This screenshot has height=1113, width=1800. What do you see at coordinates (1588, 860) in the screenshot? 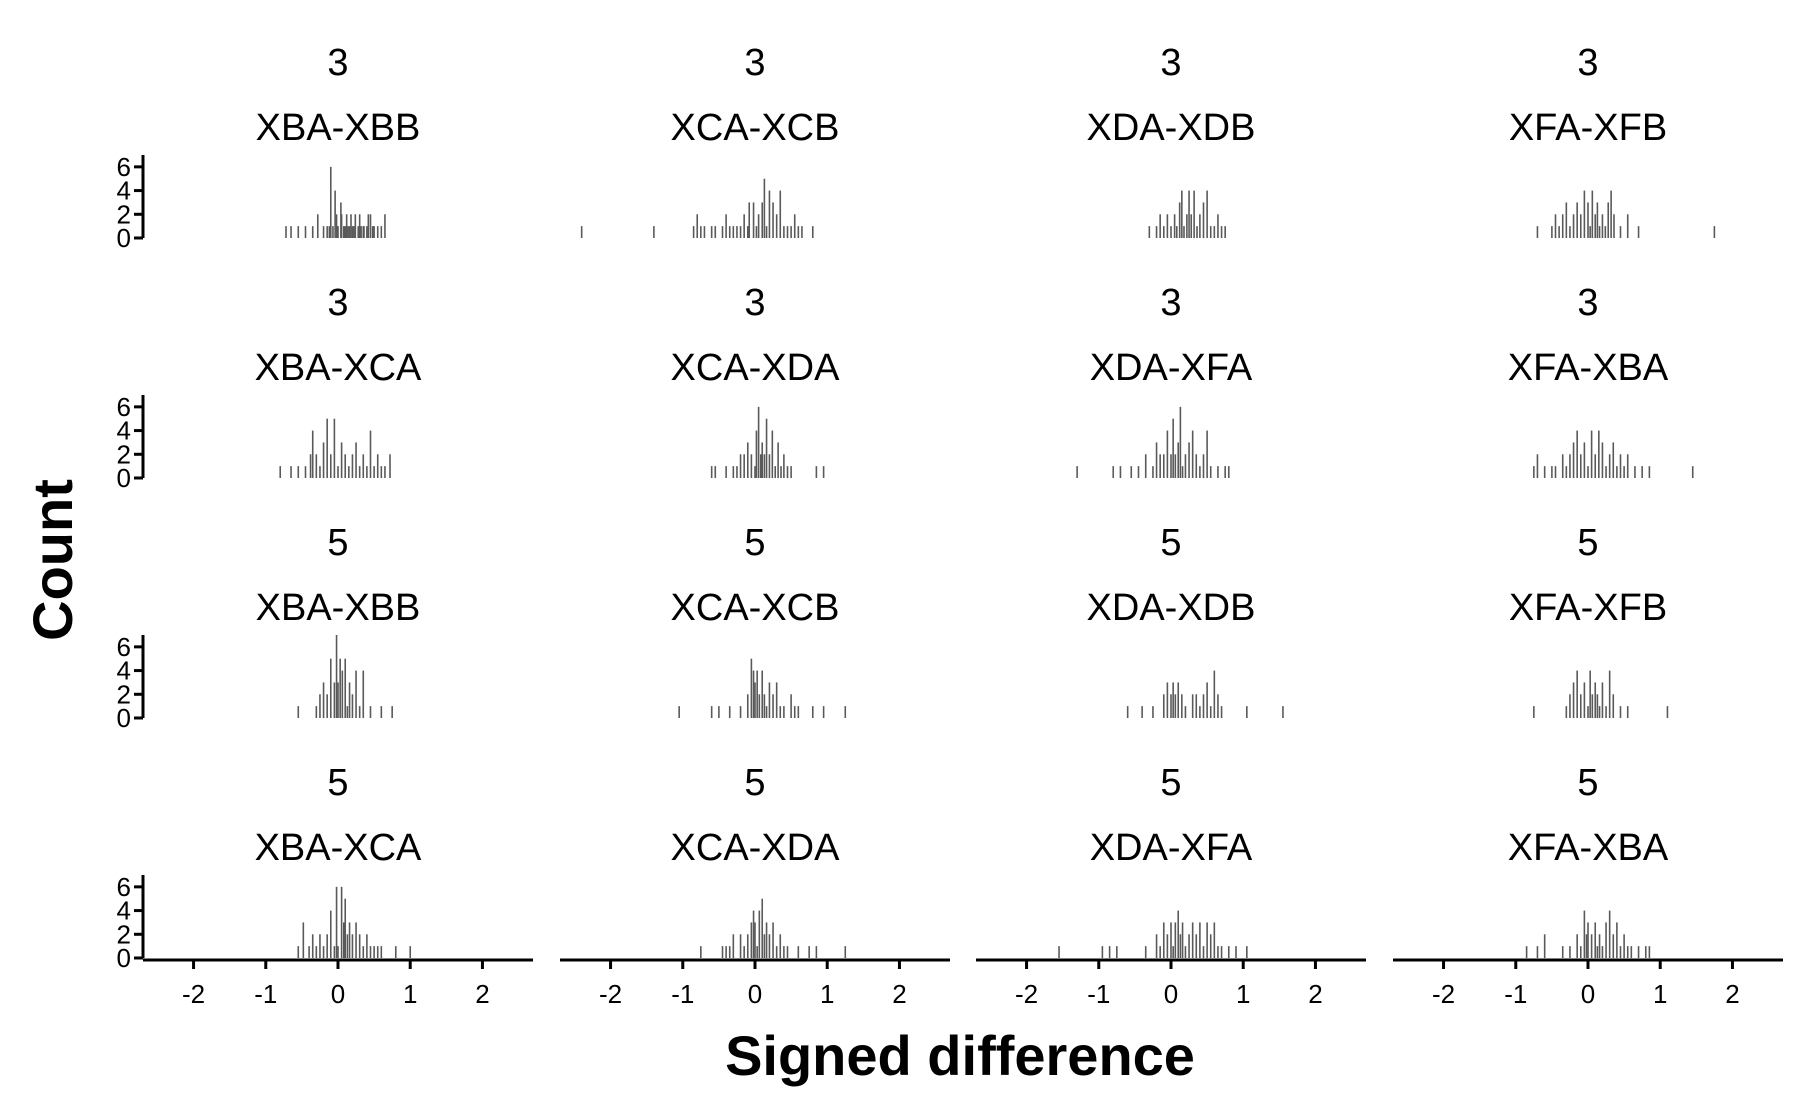
I see `panel-16: 5 XFA-XBA` at bounding box center [1588, 860].